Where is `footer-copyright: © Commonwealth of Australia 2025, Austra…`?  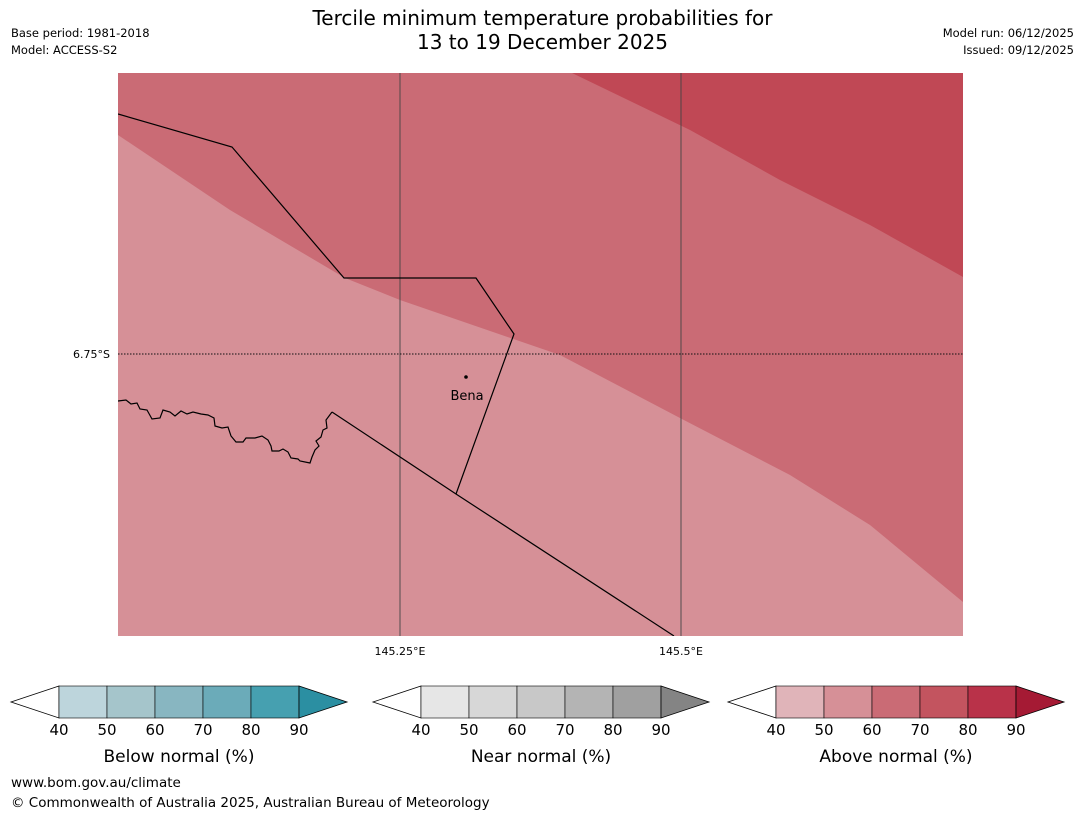 footer-copyright: © Commonwealth of Australia 2025, Austra… is located at coordinates (250, 803).